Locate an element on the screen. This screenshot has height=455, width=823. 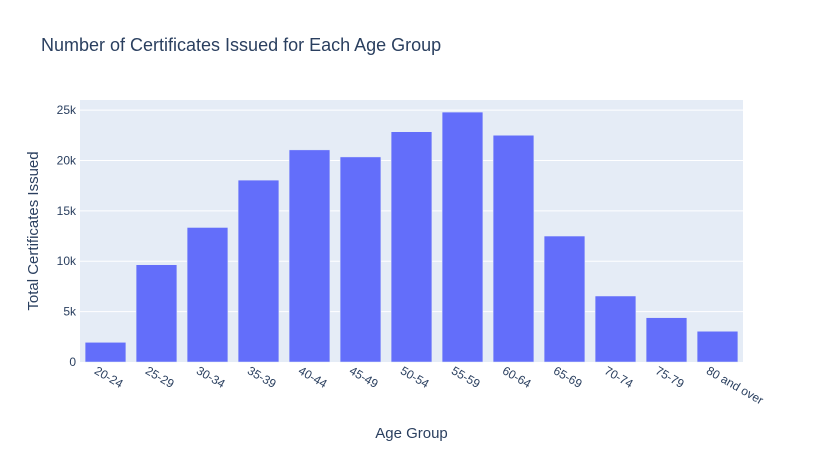
x-axis-title: Age Group is located at coordinates (411, 433).